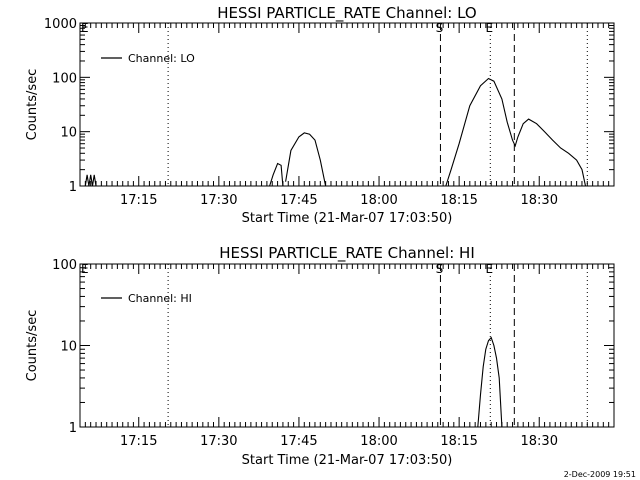 The image size is (640, 480). What do you see at coordinates (218, 441) in the screenshot?
I see `panel-2-x-tick-label: 17:30` at bounding box center [218, 441].